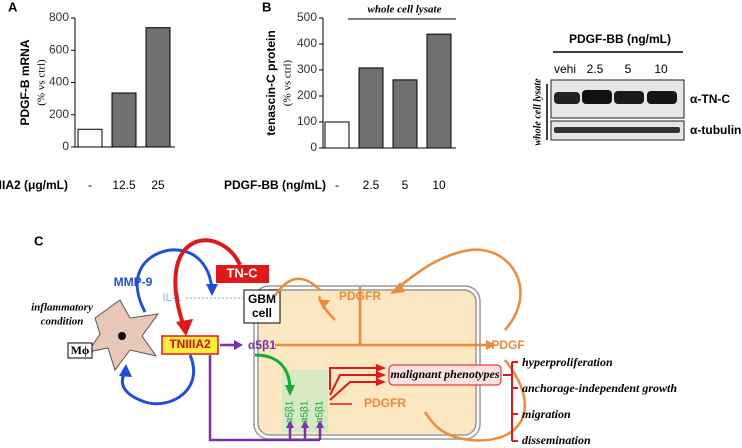 This screenshot has height=448, width=742. I want to click on x-tick-label: 10, so click(439, 185).